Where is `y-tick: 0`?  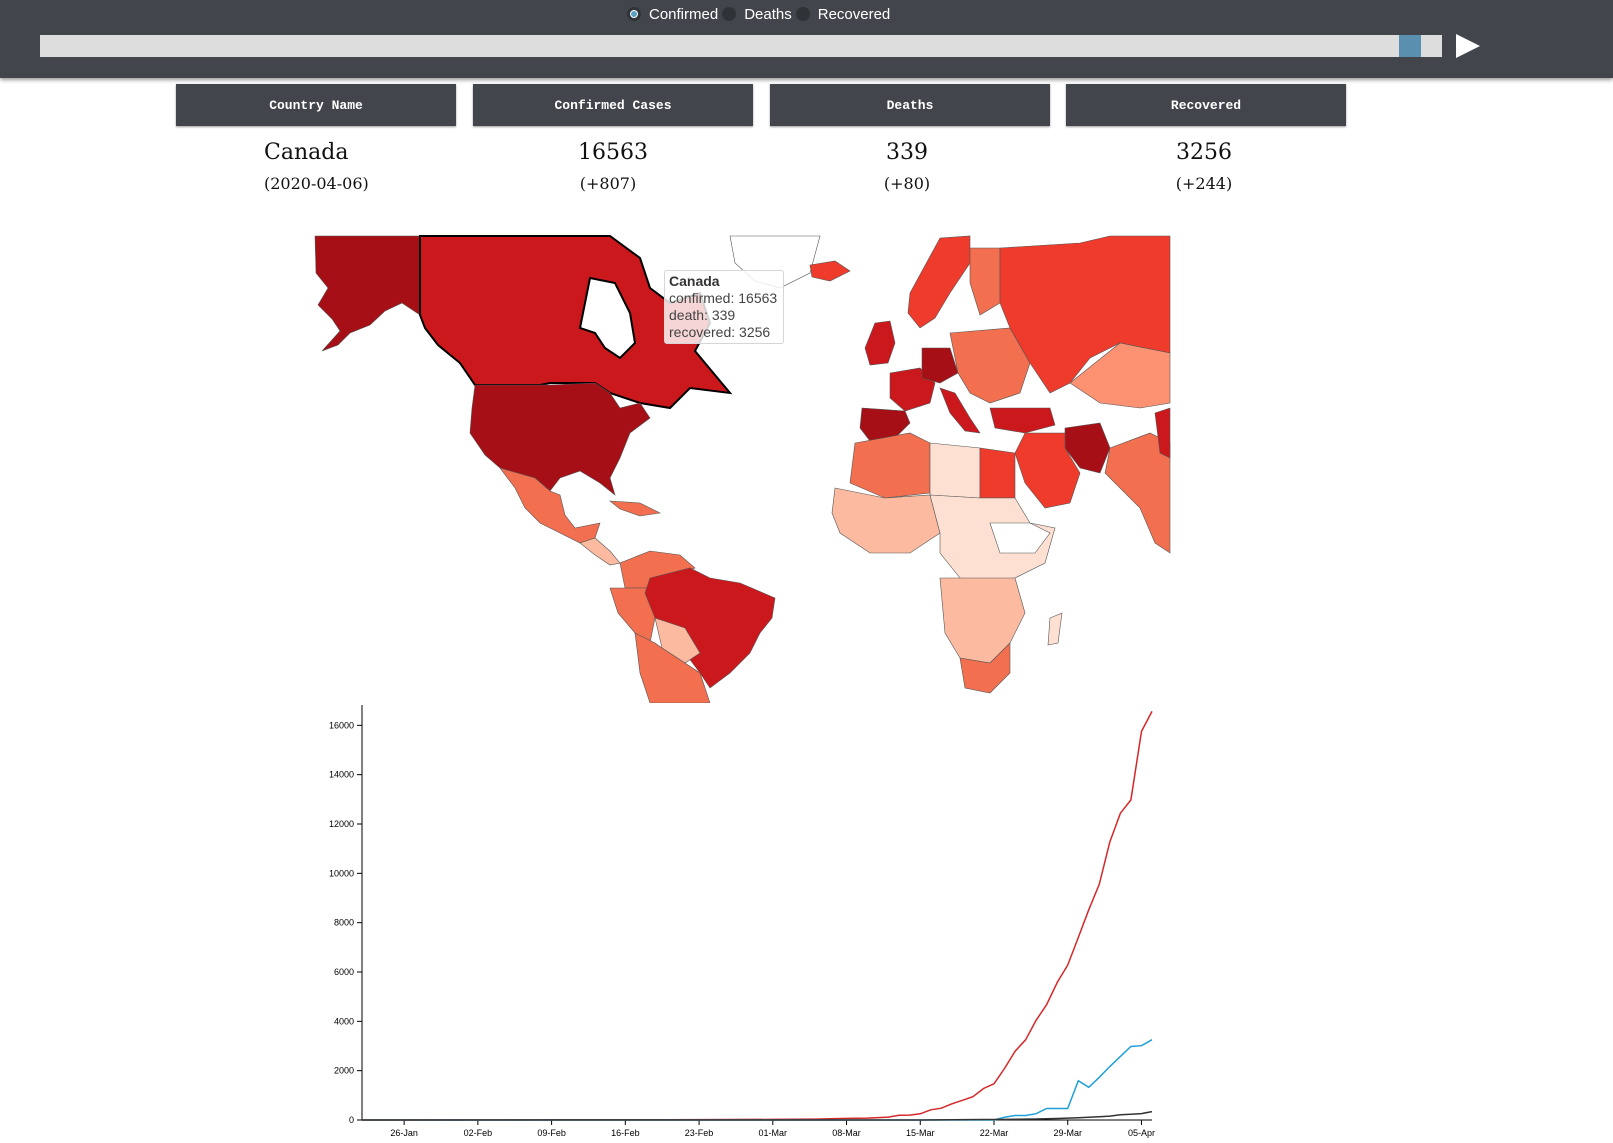 y-tick: 0 is located at coordinates (355, 1120).